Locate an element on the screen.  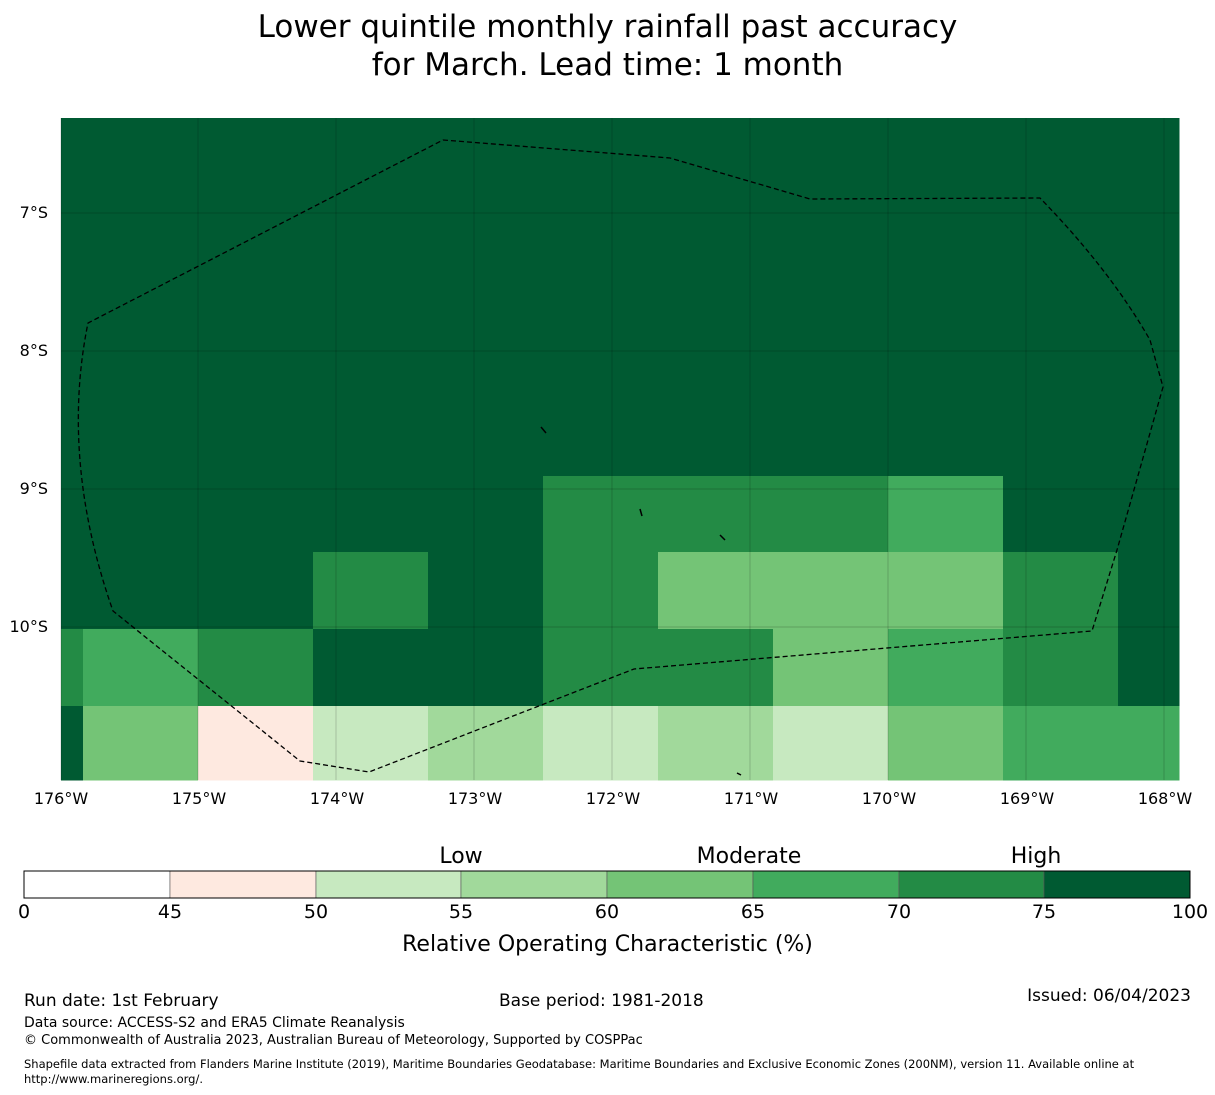
run-date: Run date: 1st February is located at coordinates (121, 1001).